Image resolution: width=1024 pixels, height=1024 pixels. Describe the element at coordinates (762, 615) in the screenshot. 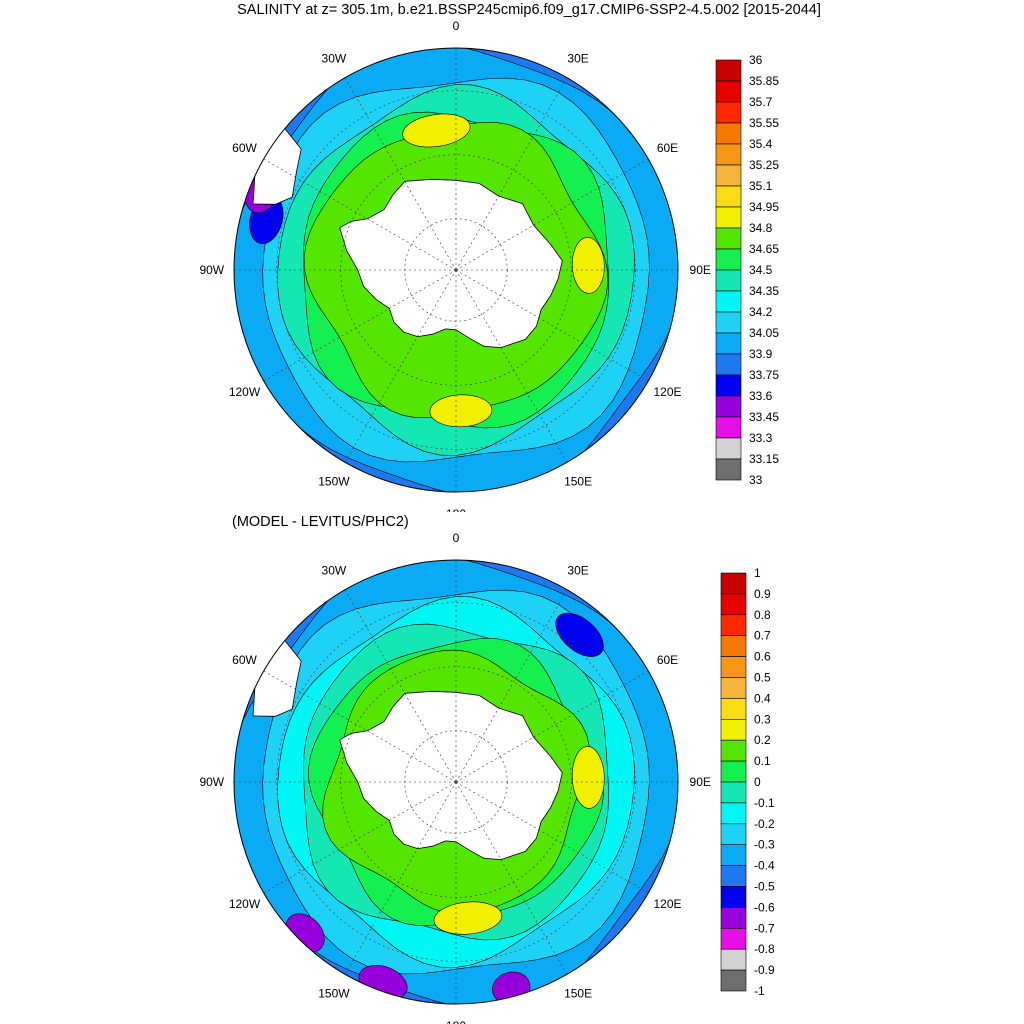

I see `bottom-colorbar-label: 0.8` at that location.